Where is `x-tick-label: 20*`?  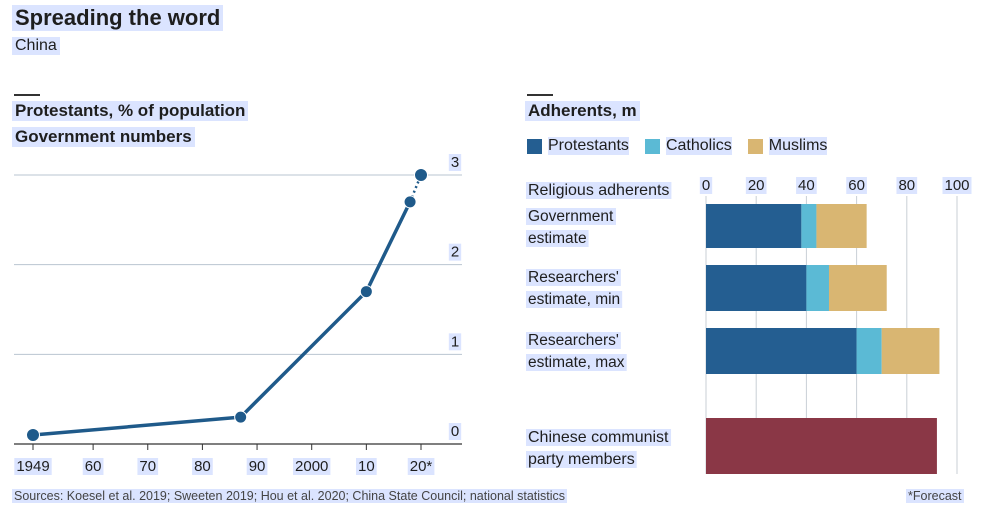
x-tick-label: 20* is located at coordinates (421, 466).